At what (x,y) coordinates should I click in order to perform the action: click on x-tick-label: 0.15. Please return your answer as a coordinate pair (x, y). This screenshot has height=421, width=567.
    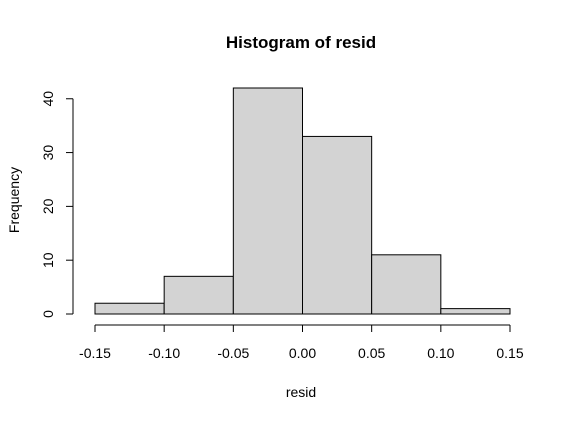
    Looking at the image, I should click on (509, 353).